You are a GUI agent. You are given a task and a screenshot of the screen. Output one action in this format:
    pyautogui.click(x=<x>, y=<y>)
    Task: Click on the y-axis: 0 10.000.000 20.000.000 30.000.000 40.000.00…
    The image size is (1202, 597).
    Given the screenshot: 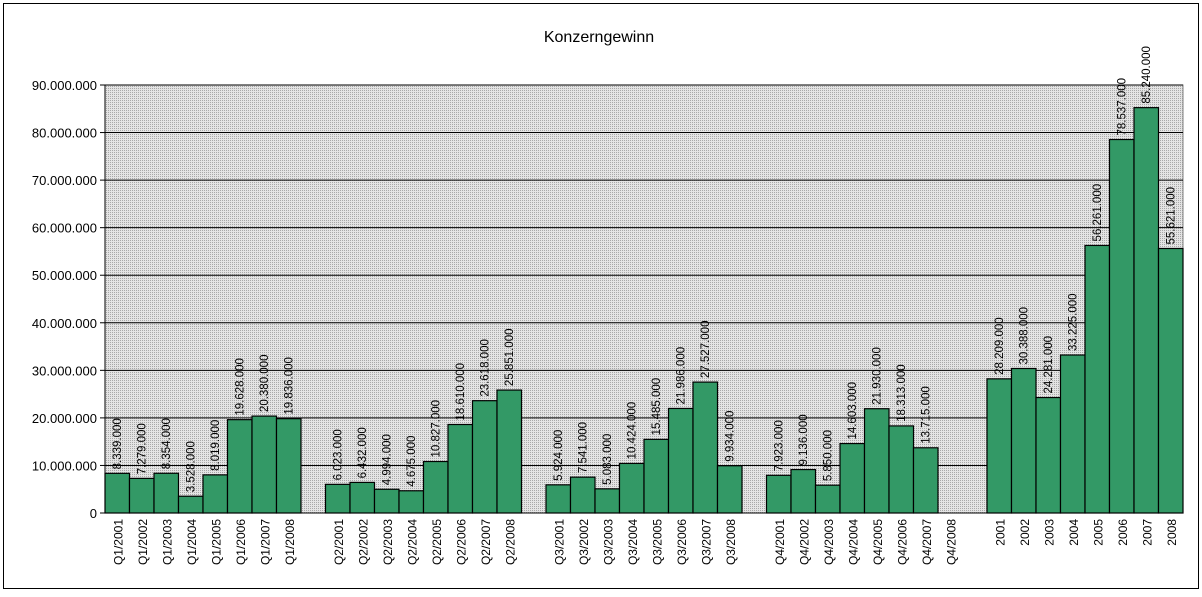 What is the action you would take?
    pyautogui.click(x=69, y=299)
    